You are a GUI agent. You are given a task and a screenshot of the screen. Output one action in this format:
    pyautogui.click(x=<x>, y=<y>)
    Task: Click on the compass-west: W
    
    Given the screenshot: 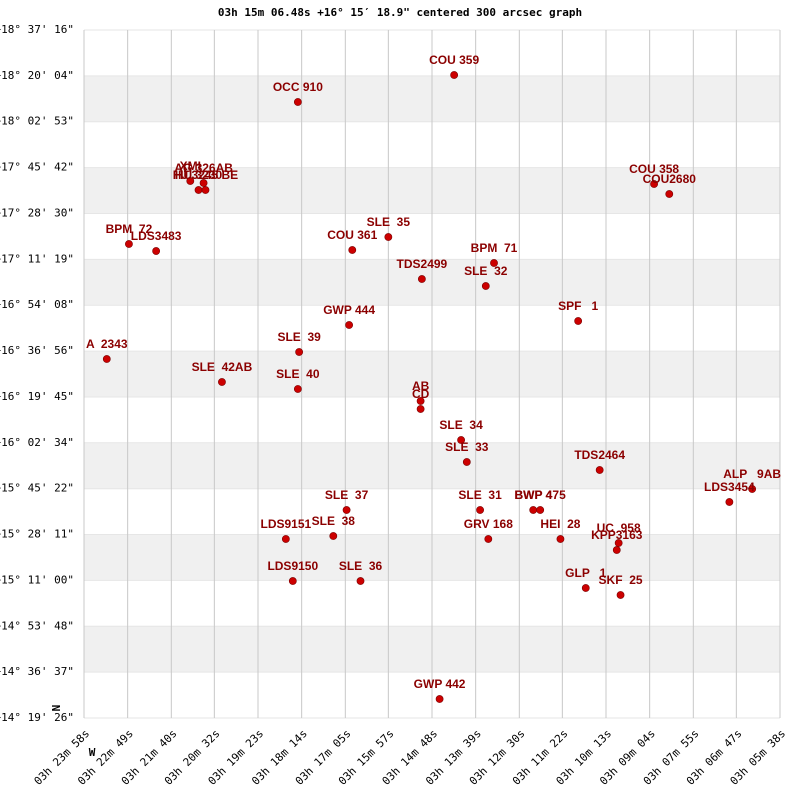 What is the action you would take?
    pyautogui.click(x=92, y=752)
    